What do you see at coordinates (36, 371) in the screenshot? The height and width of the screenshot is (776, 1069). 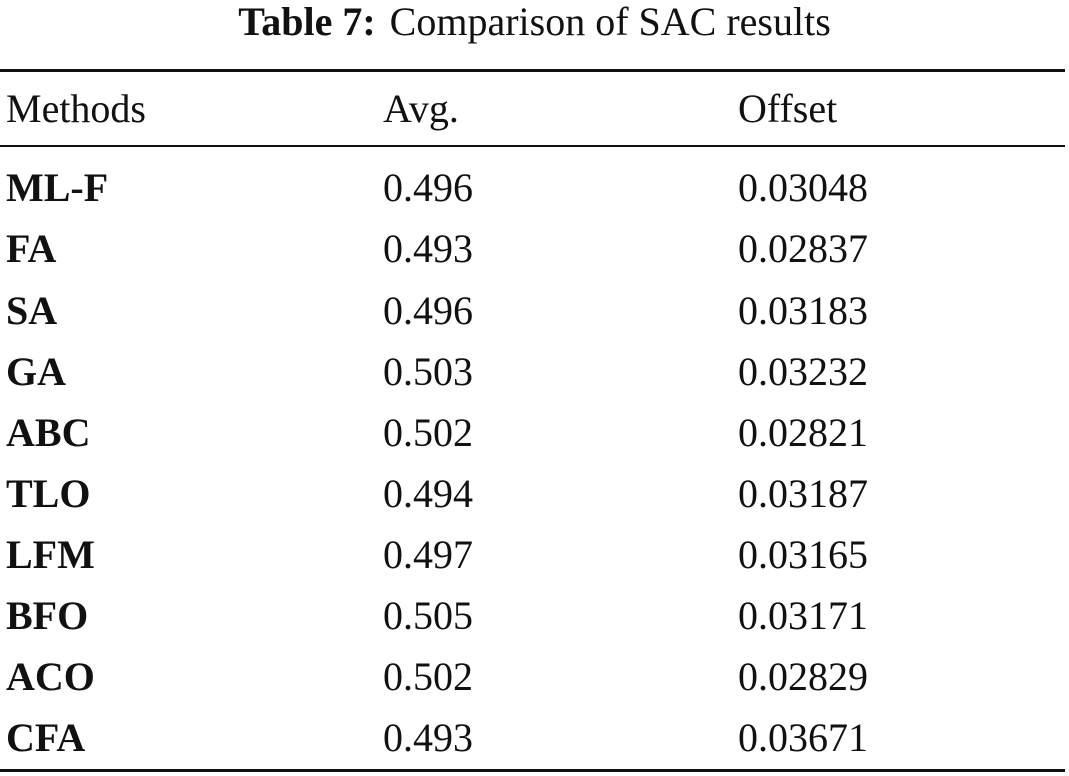 I see `method-cell: GA` at bounding box center [36, 371].